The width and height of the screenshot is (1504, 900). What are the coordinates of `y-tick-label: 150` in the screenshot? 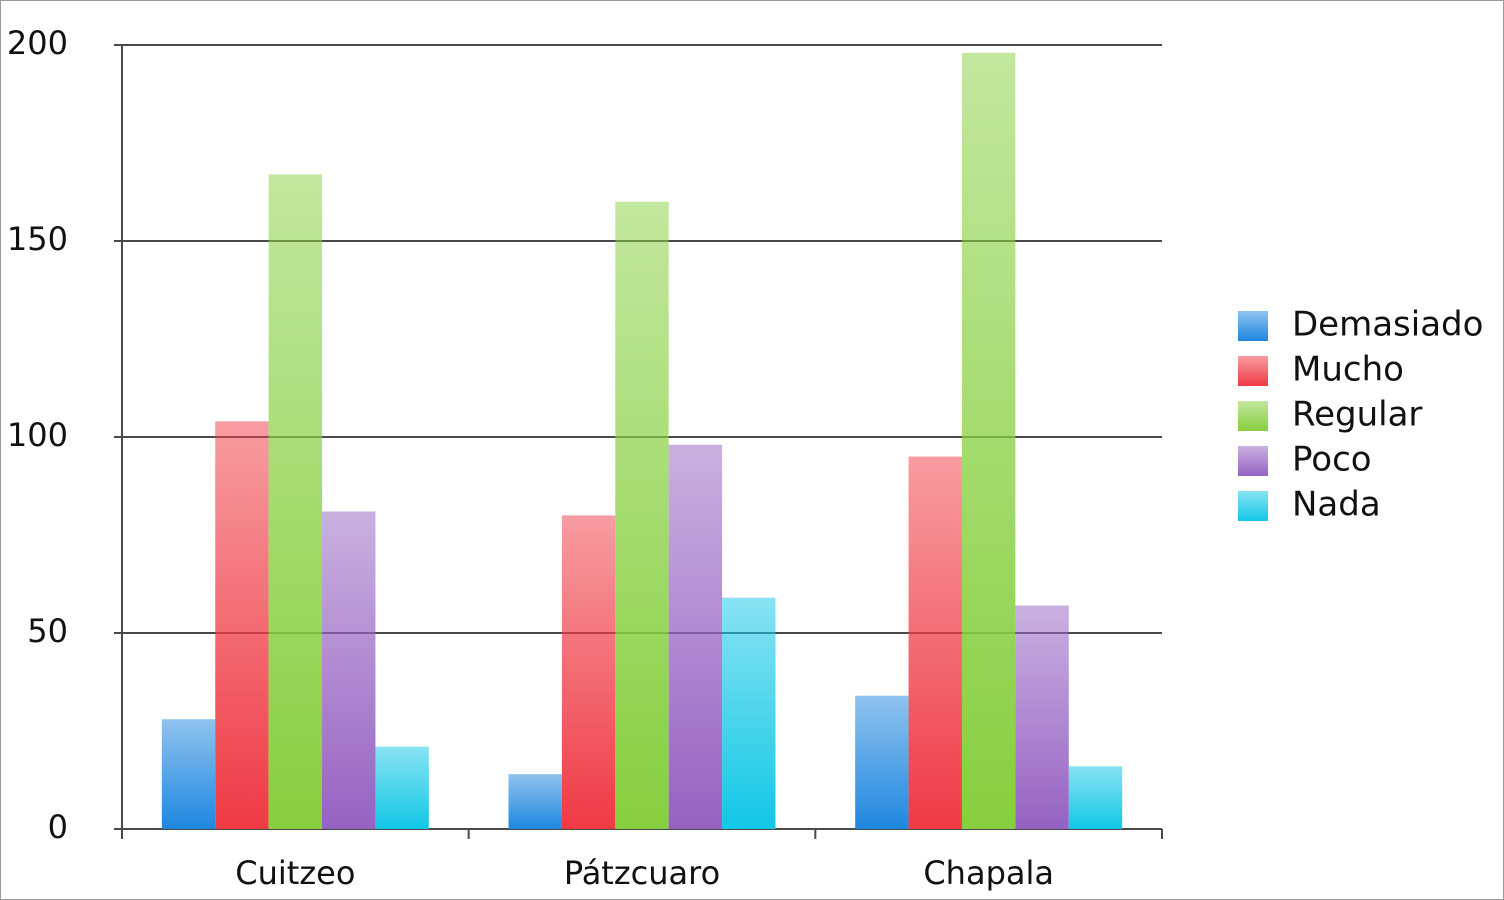 It's located at (37, 239).